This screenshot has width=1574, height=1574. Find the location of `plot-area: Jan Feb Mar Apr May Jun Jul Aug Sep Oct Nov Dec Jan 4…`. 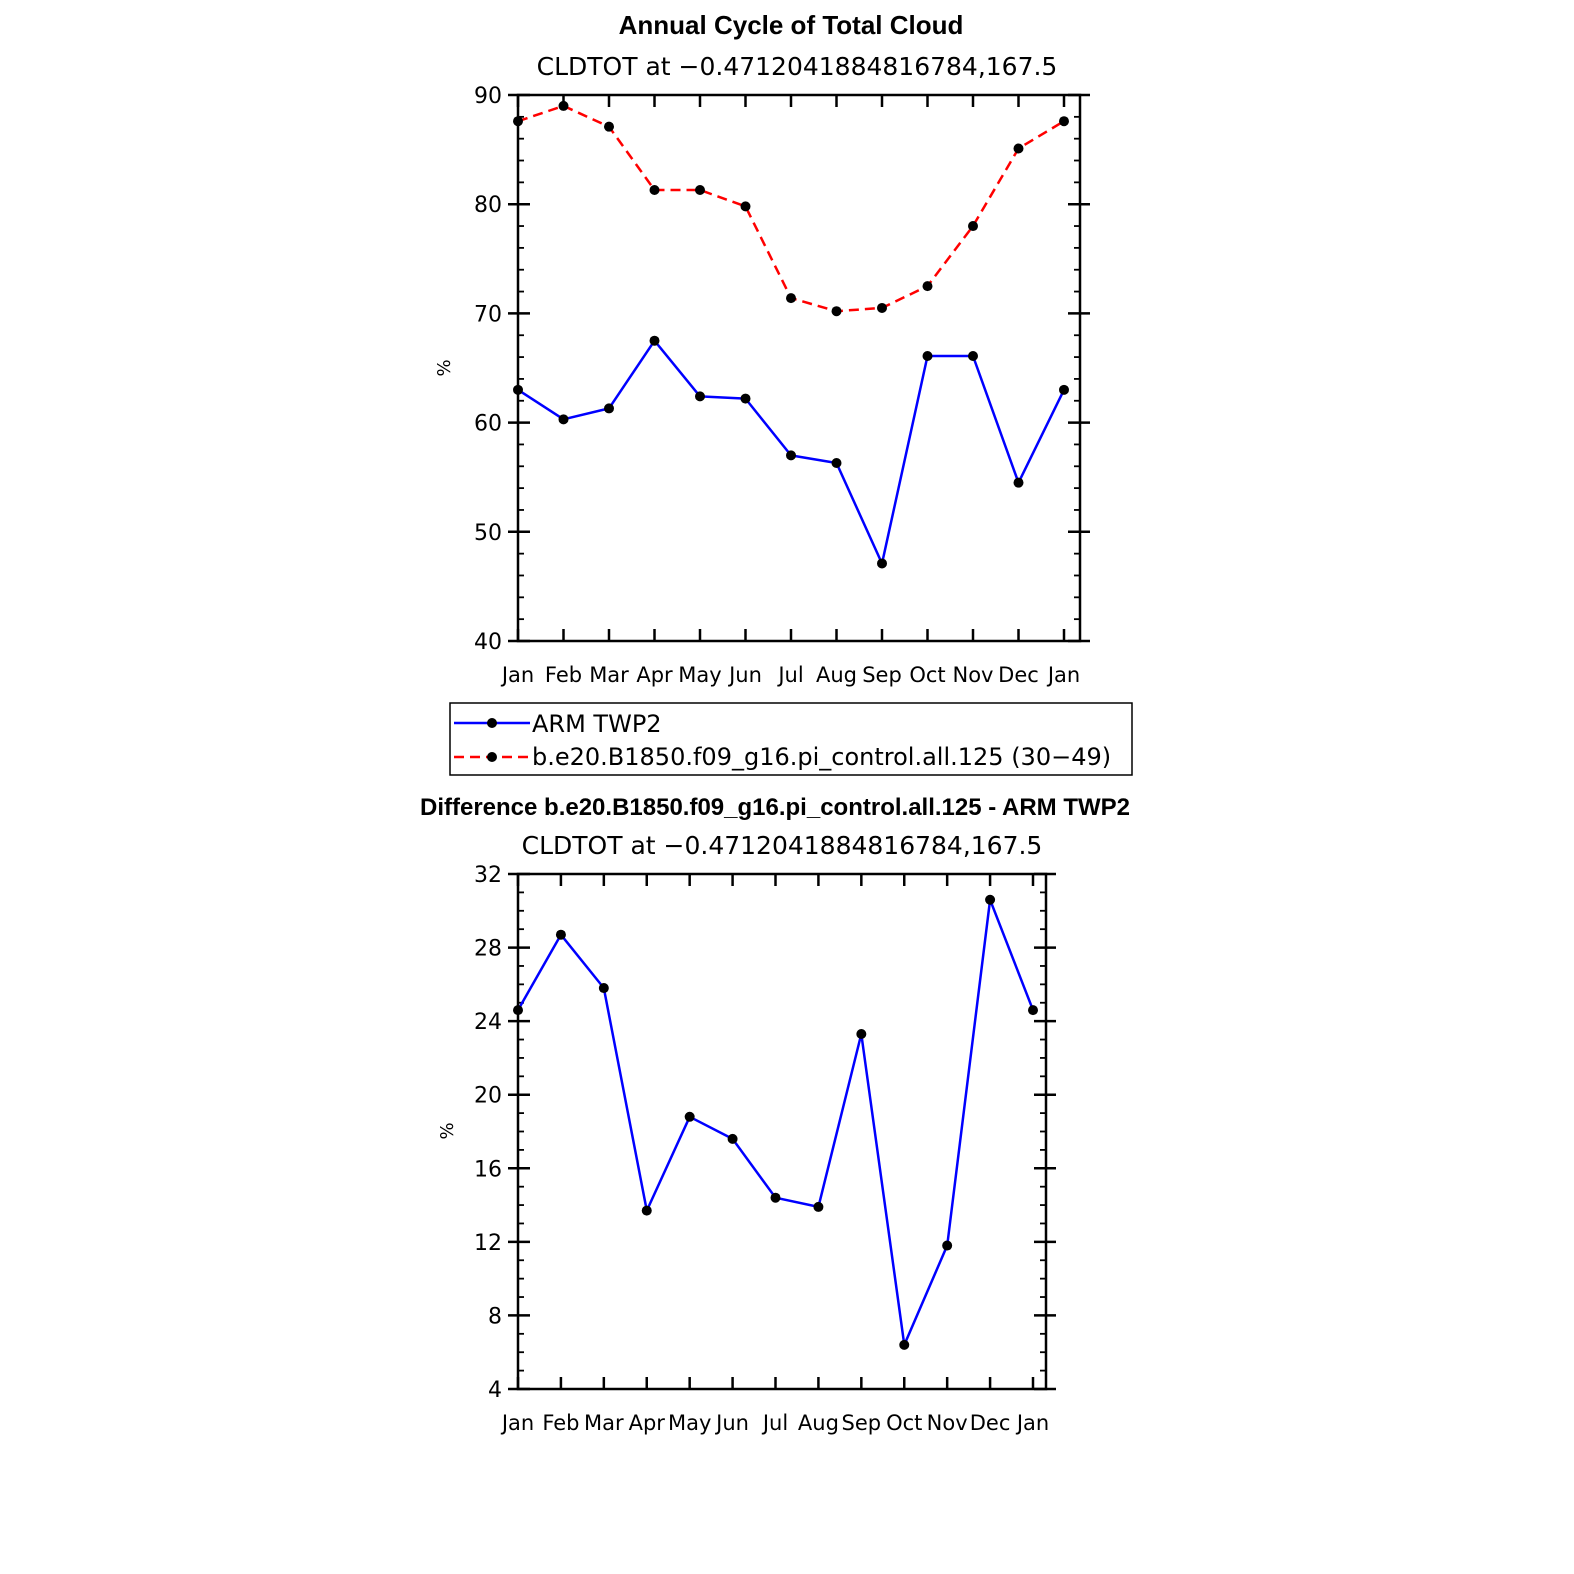

plot-area: Jan Feb Mar Apr May Jun Jul Aug Sep Oct Nov Dec Jan 4… is located at coordinates (782, 385).